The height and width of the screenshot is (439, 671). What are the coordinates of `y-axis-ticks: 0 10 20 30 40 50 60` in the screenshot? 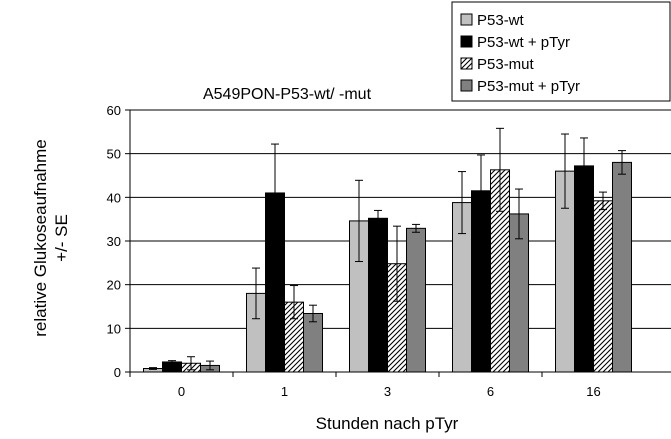 It's located at (118, 241).